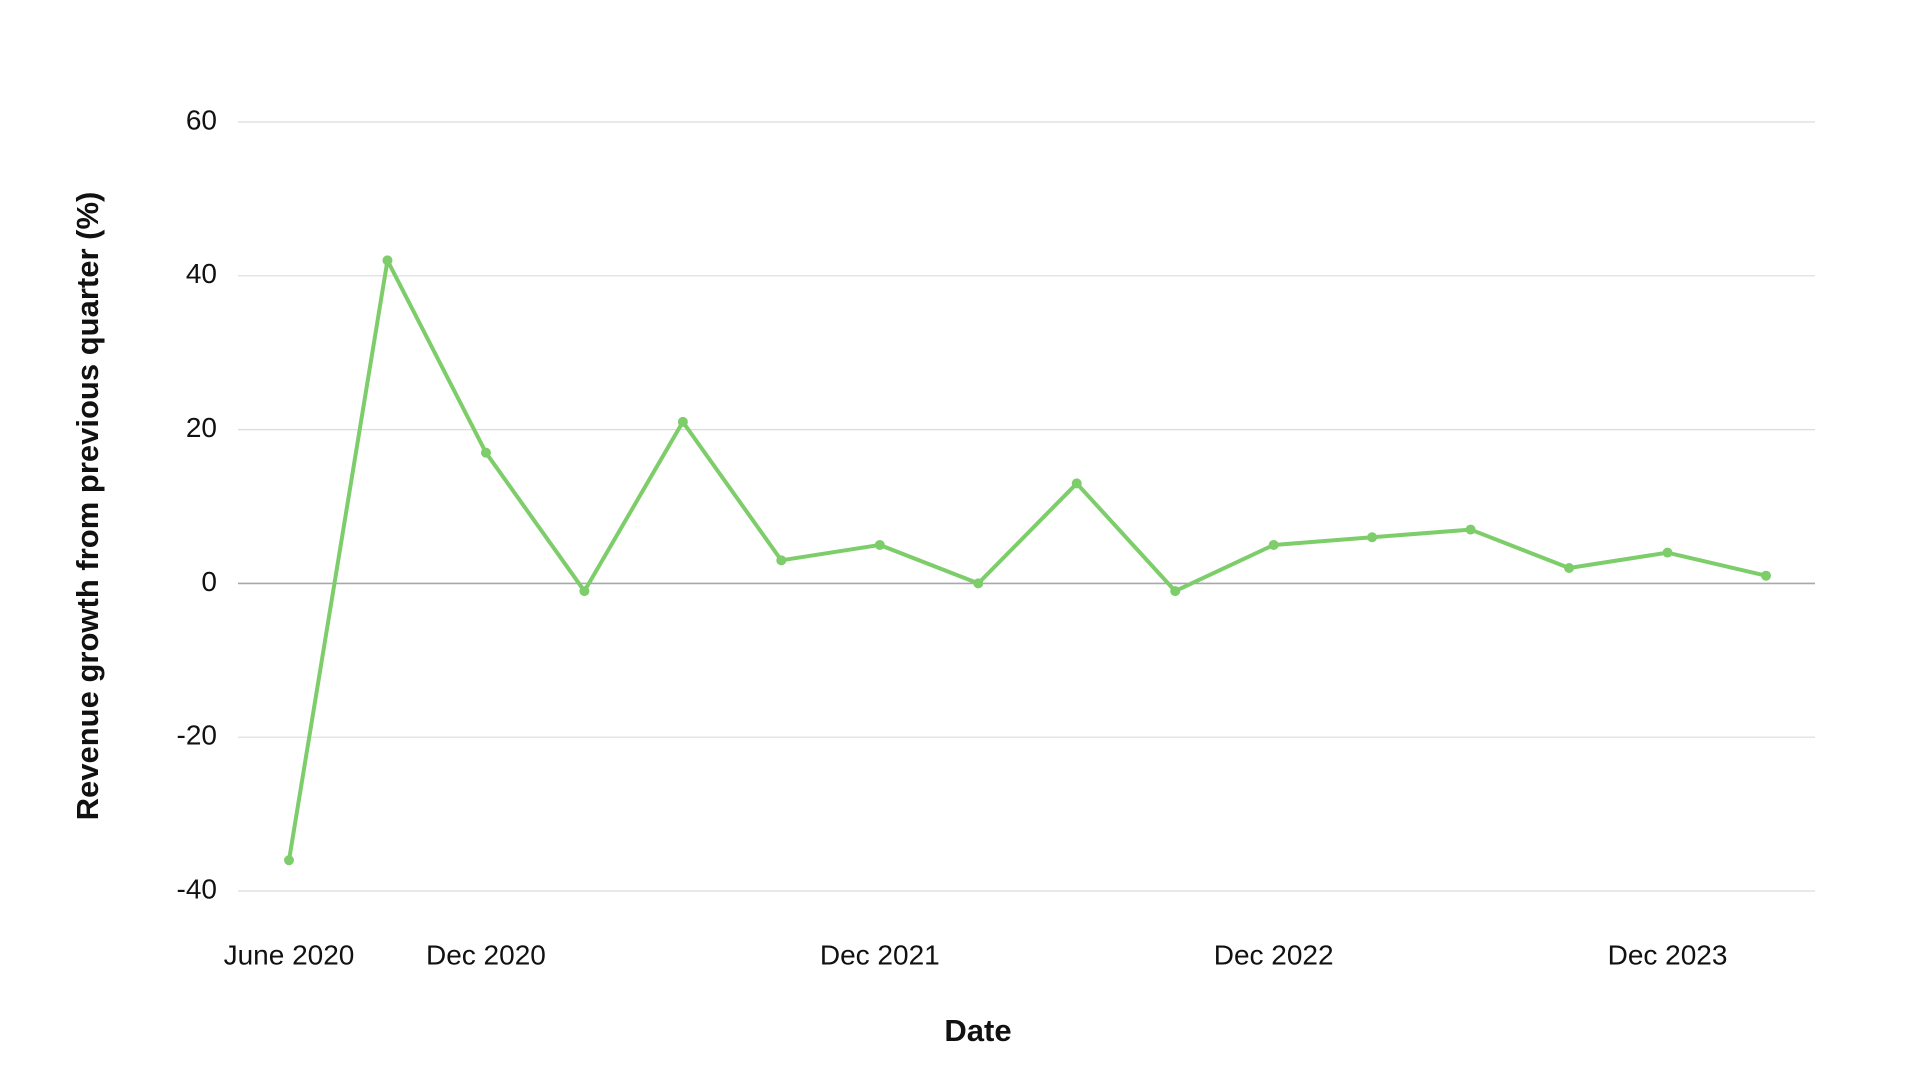 The width and height of the screenshot is (1920, 1080). What do you see at coordinates (197, 888) in the screenshot?
I see `y-tick-label: -40` at bounding box center [197, 888].